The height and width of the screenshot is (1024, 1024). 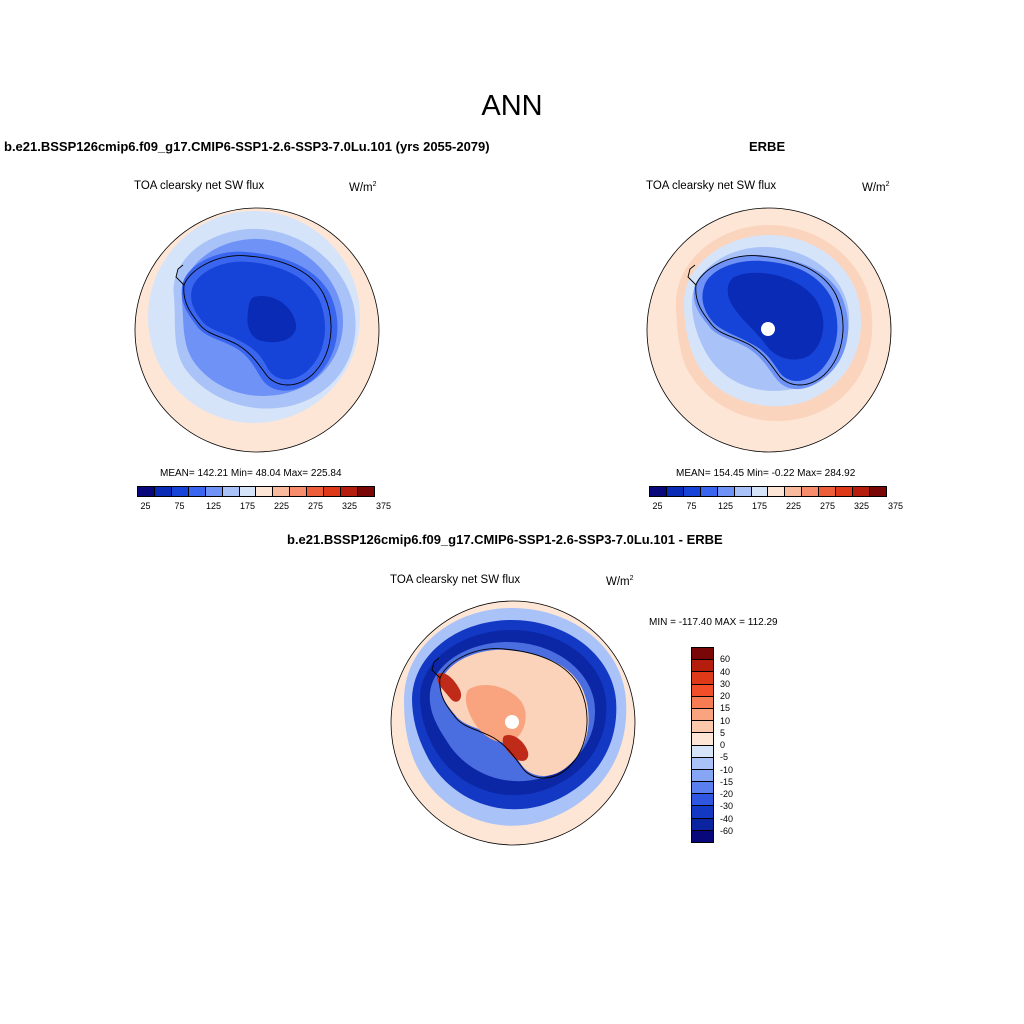 What do you see at coordinates (861, 506) in the screenshot?
I see `obs-colorbar-tick-label: 325` at bounding box center [861, 506].